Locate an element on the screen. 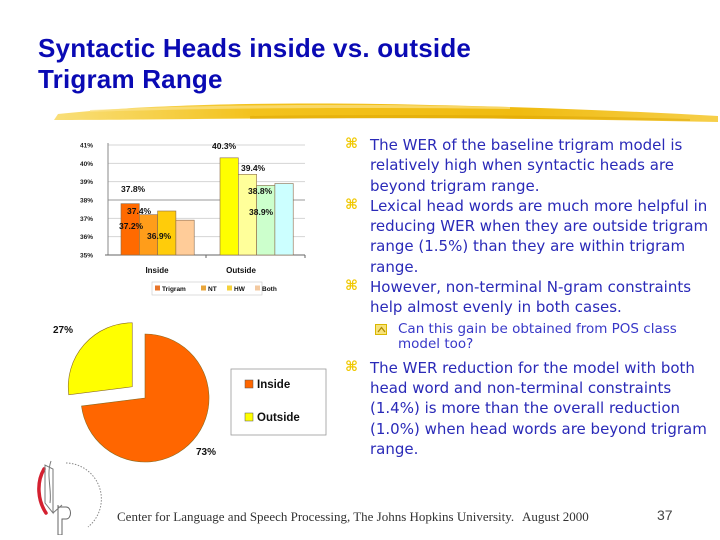 This screenshot has height=540, width=720. pie-label-inside: 73% is located at coordinates (206, 452).